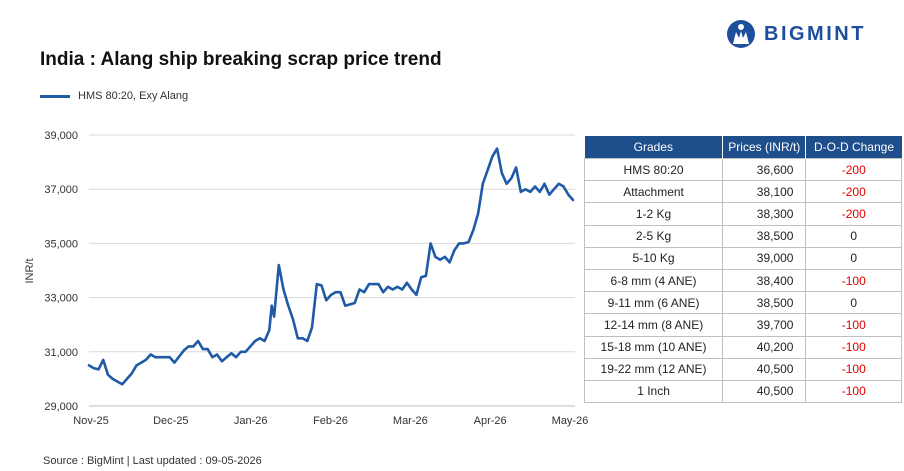  What do you see at coordinates (764, 192) in the screenshot?
I see `price-cell: 38,100` at bounding box center [764, 192].